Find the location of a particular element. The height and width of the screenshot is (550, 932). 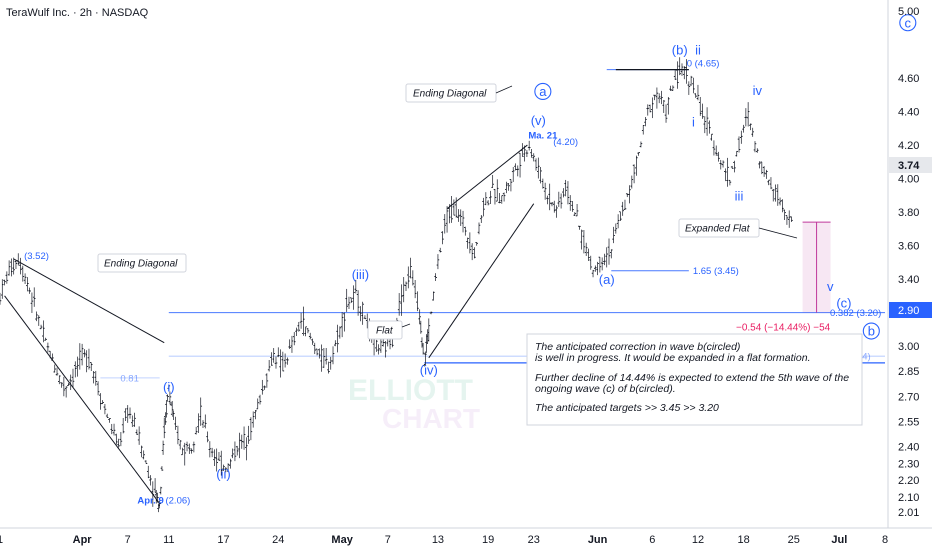

note-line-4: ongoing wave (c) of b(circled). is located at coordinates (605, 389).